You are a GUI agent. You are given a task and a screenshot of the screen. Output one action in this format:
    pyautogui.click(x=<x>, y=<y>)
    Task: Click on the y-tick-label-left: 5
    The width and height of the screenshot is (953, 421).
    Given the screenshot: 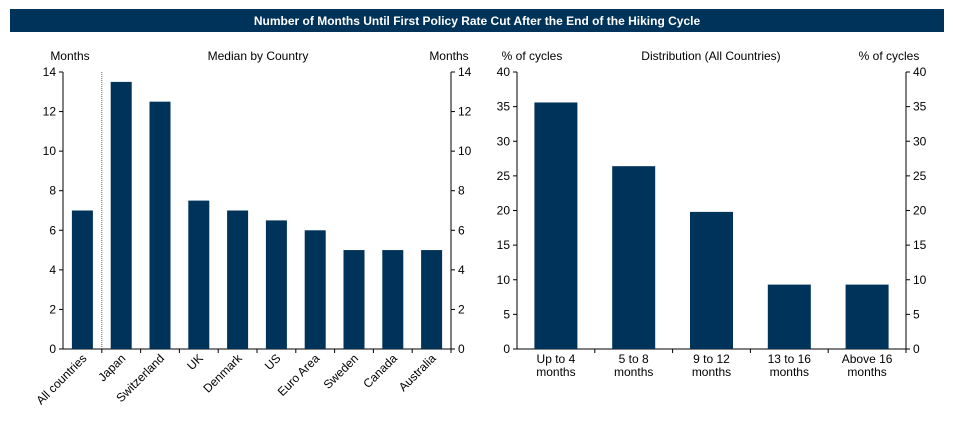 What is the action you would take?
    pyautogui.click(x=506, y=314)
    